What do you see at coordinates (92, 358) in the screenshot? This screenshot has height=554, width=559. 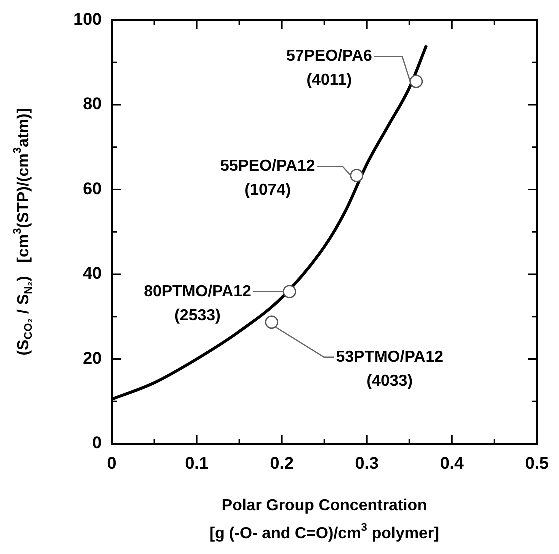 I see `y-tick-label: 20` at bounding box center [92, 358].